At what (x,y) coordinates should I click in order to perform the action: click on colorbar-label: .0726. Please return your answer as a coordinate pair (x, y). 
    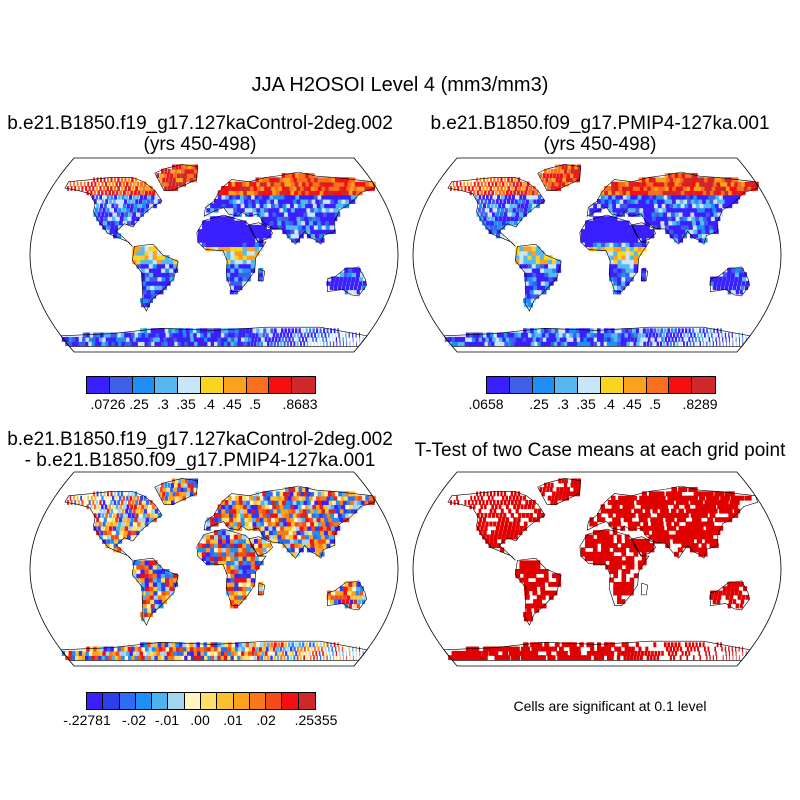
    Looking at the image, I should click on (108, 404).